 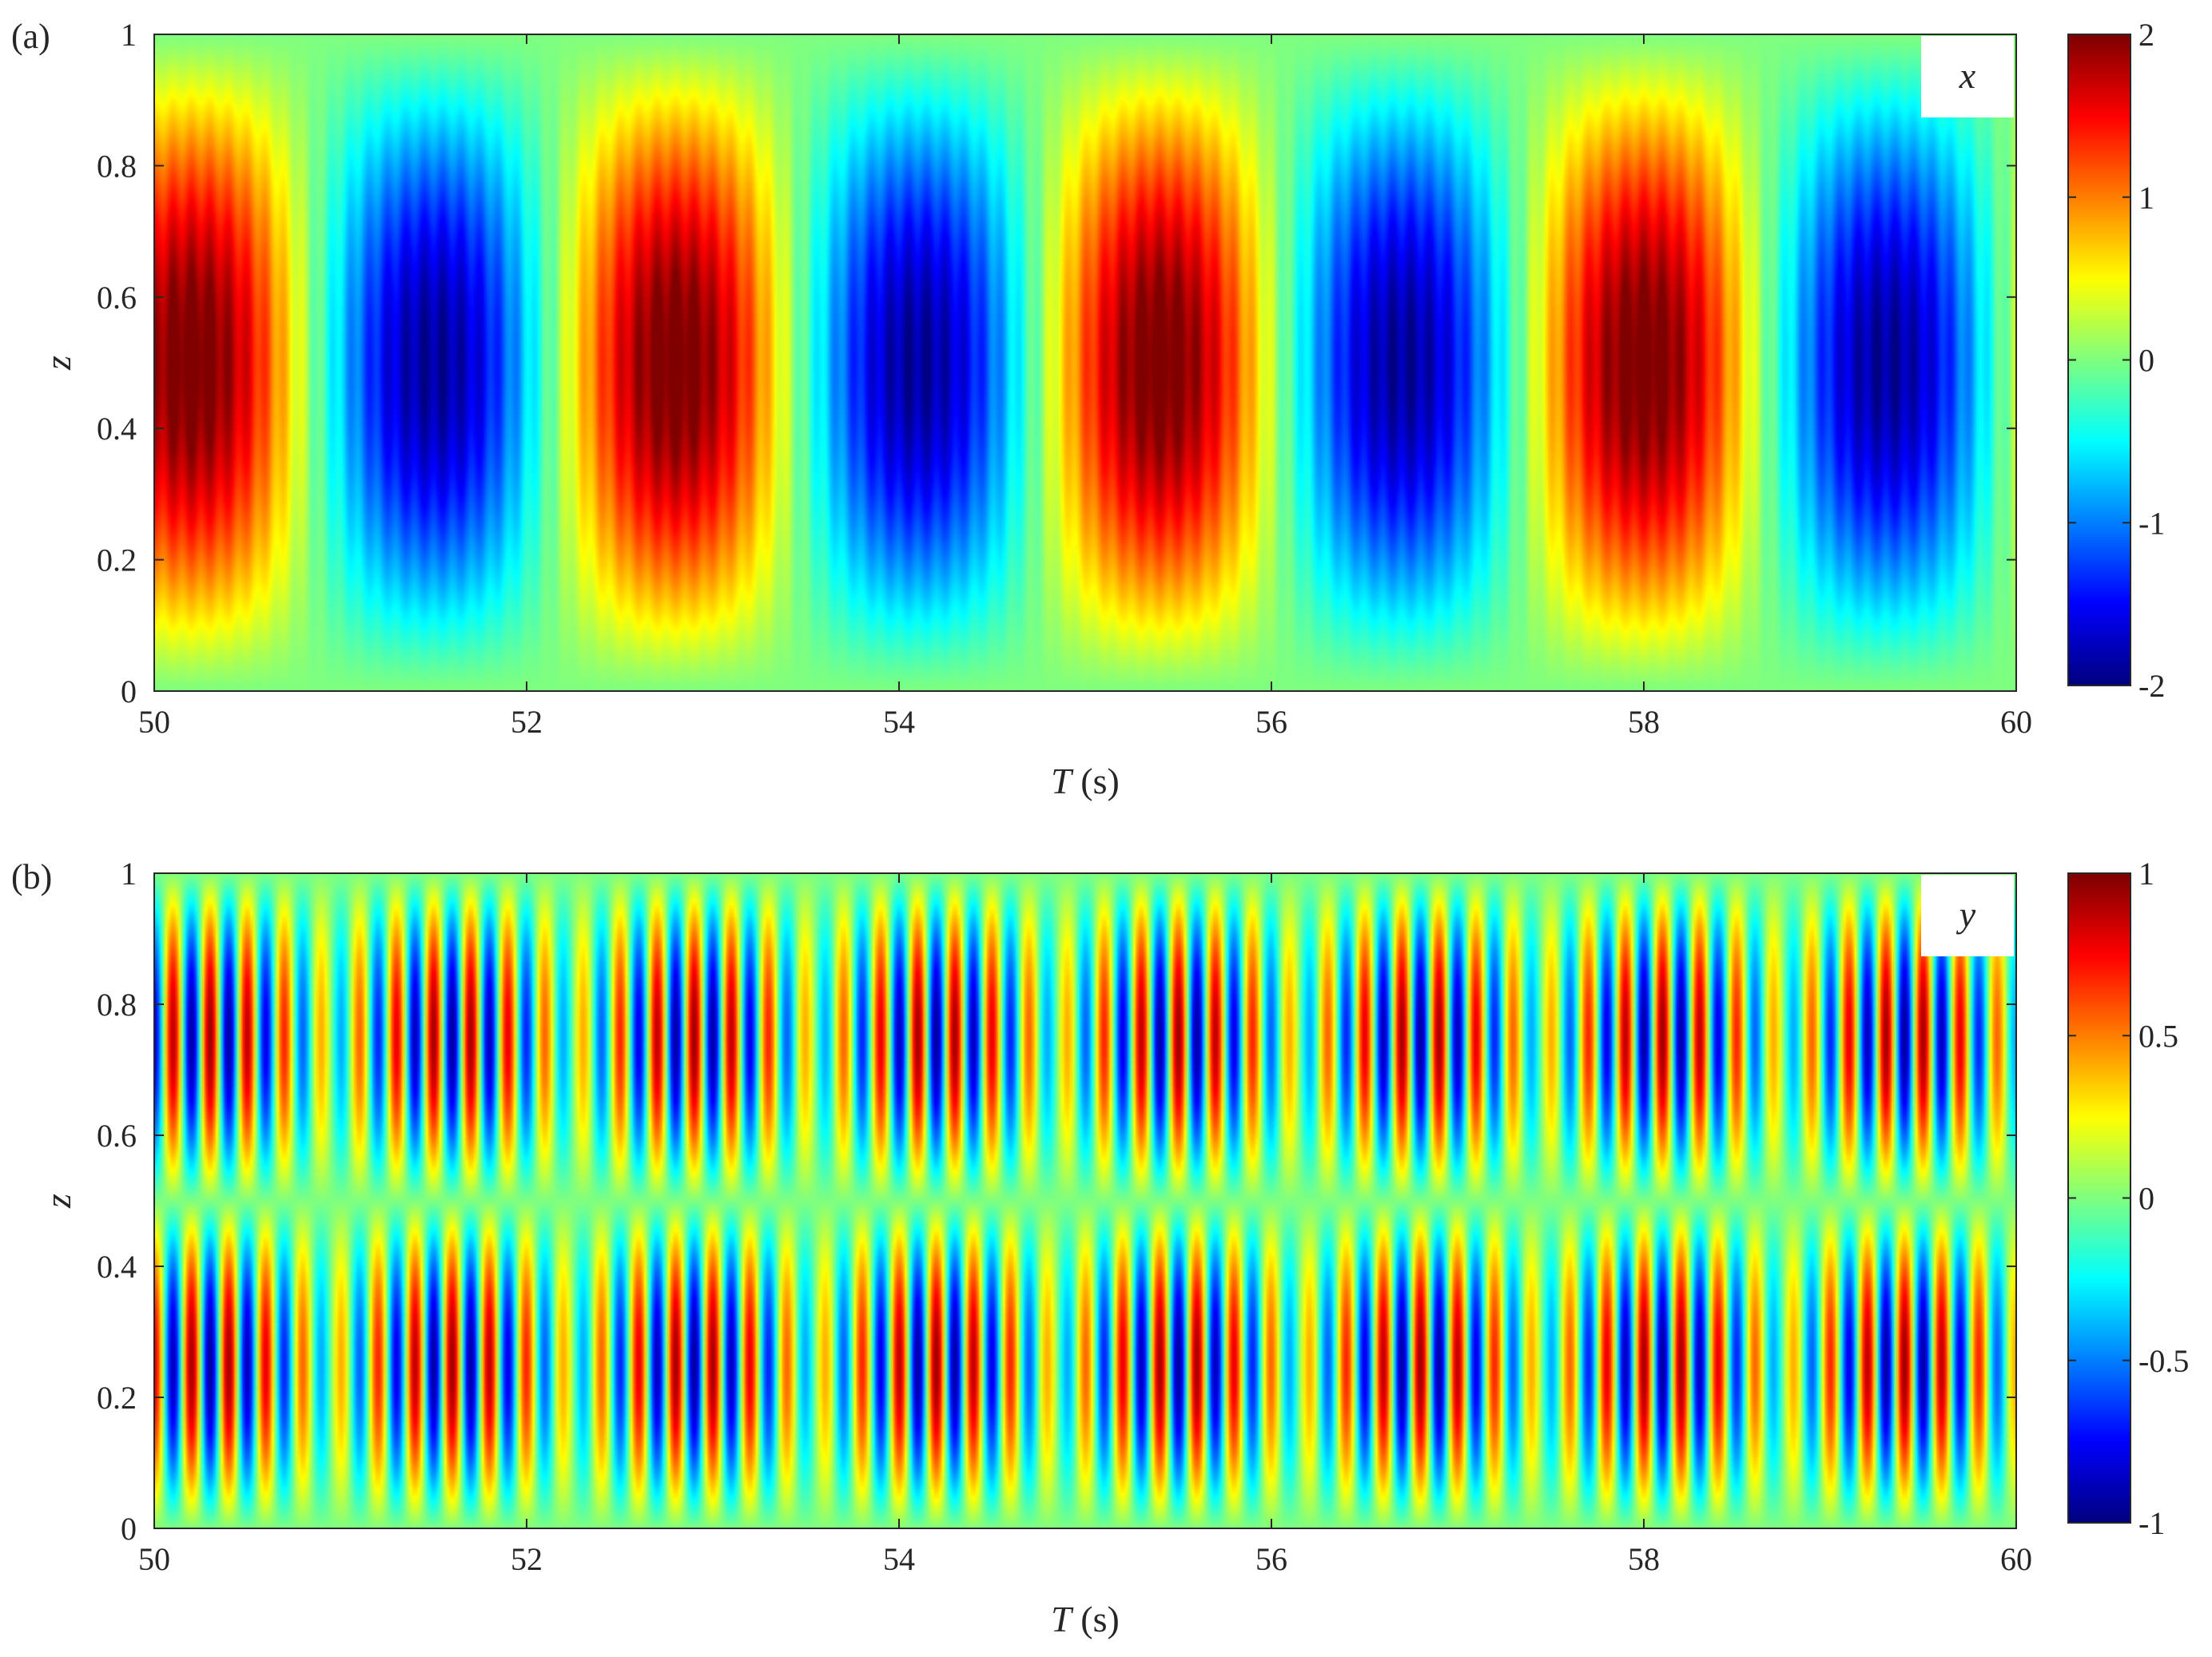 What do you see at coordinates (30, 37) in the screenshot?
I see `panel-a-label: (a)` at bounding box center [30, 37].